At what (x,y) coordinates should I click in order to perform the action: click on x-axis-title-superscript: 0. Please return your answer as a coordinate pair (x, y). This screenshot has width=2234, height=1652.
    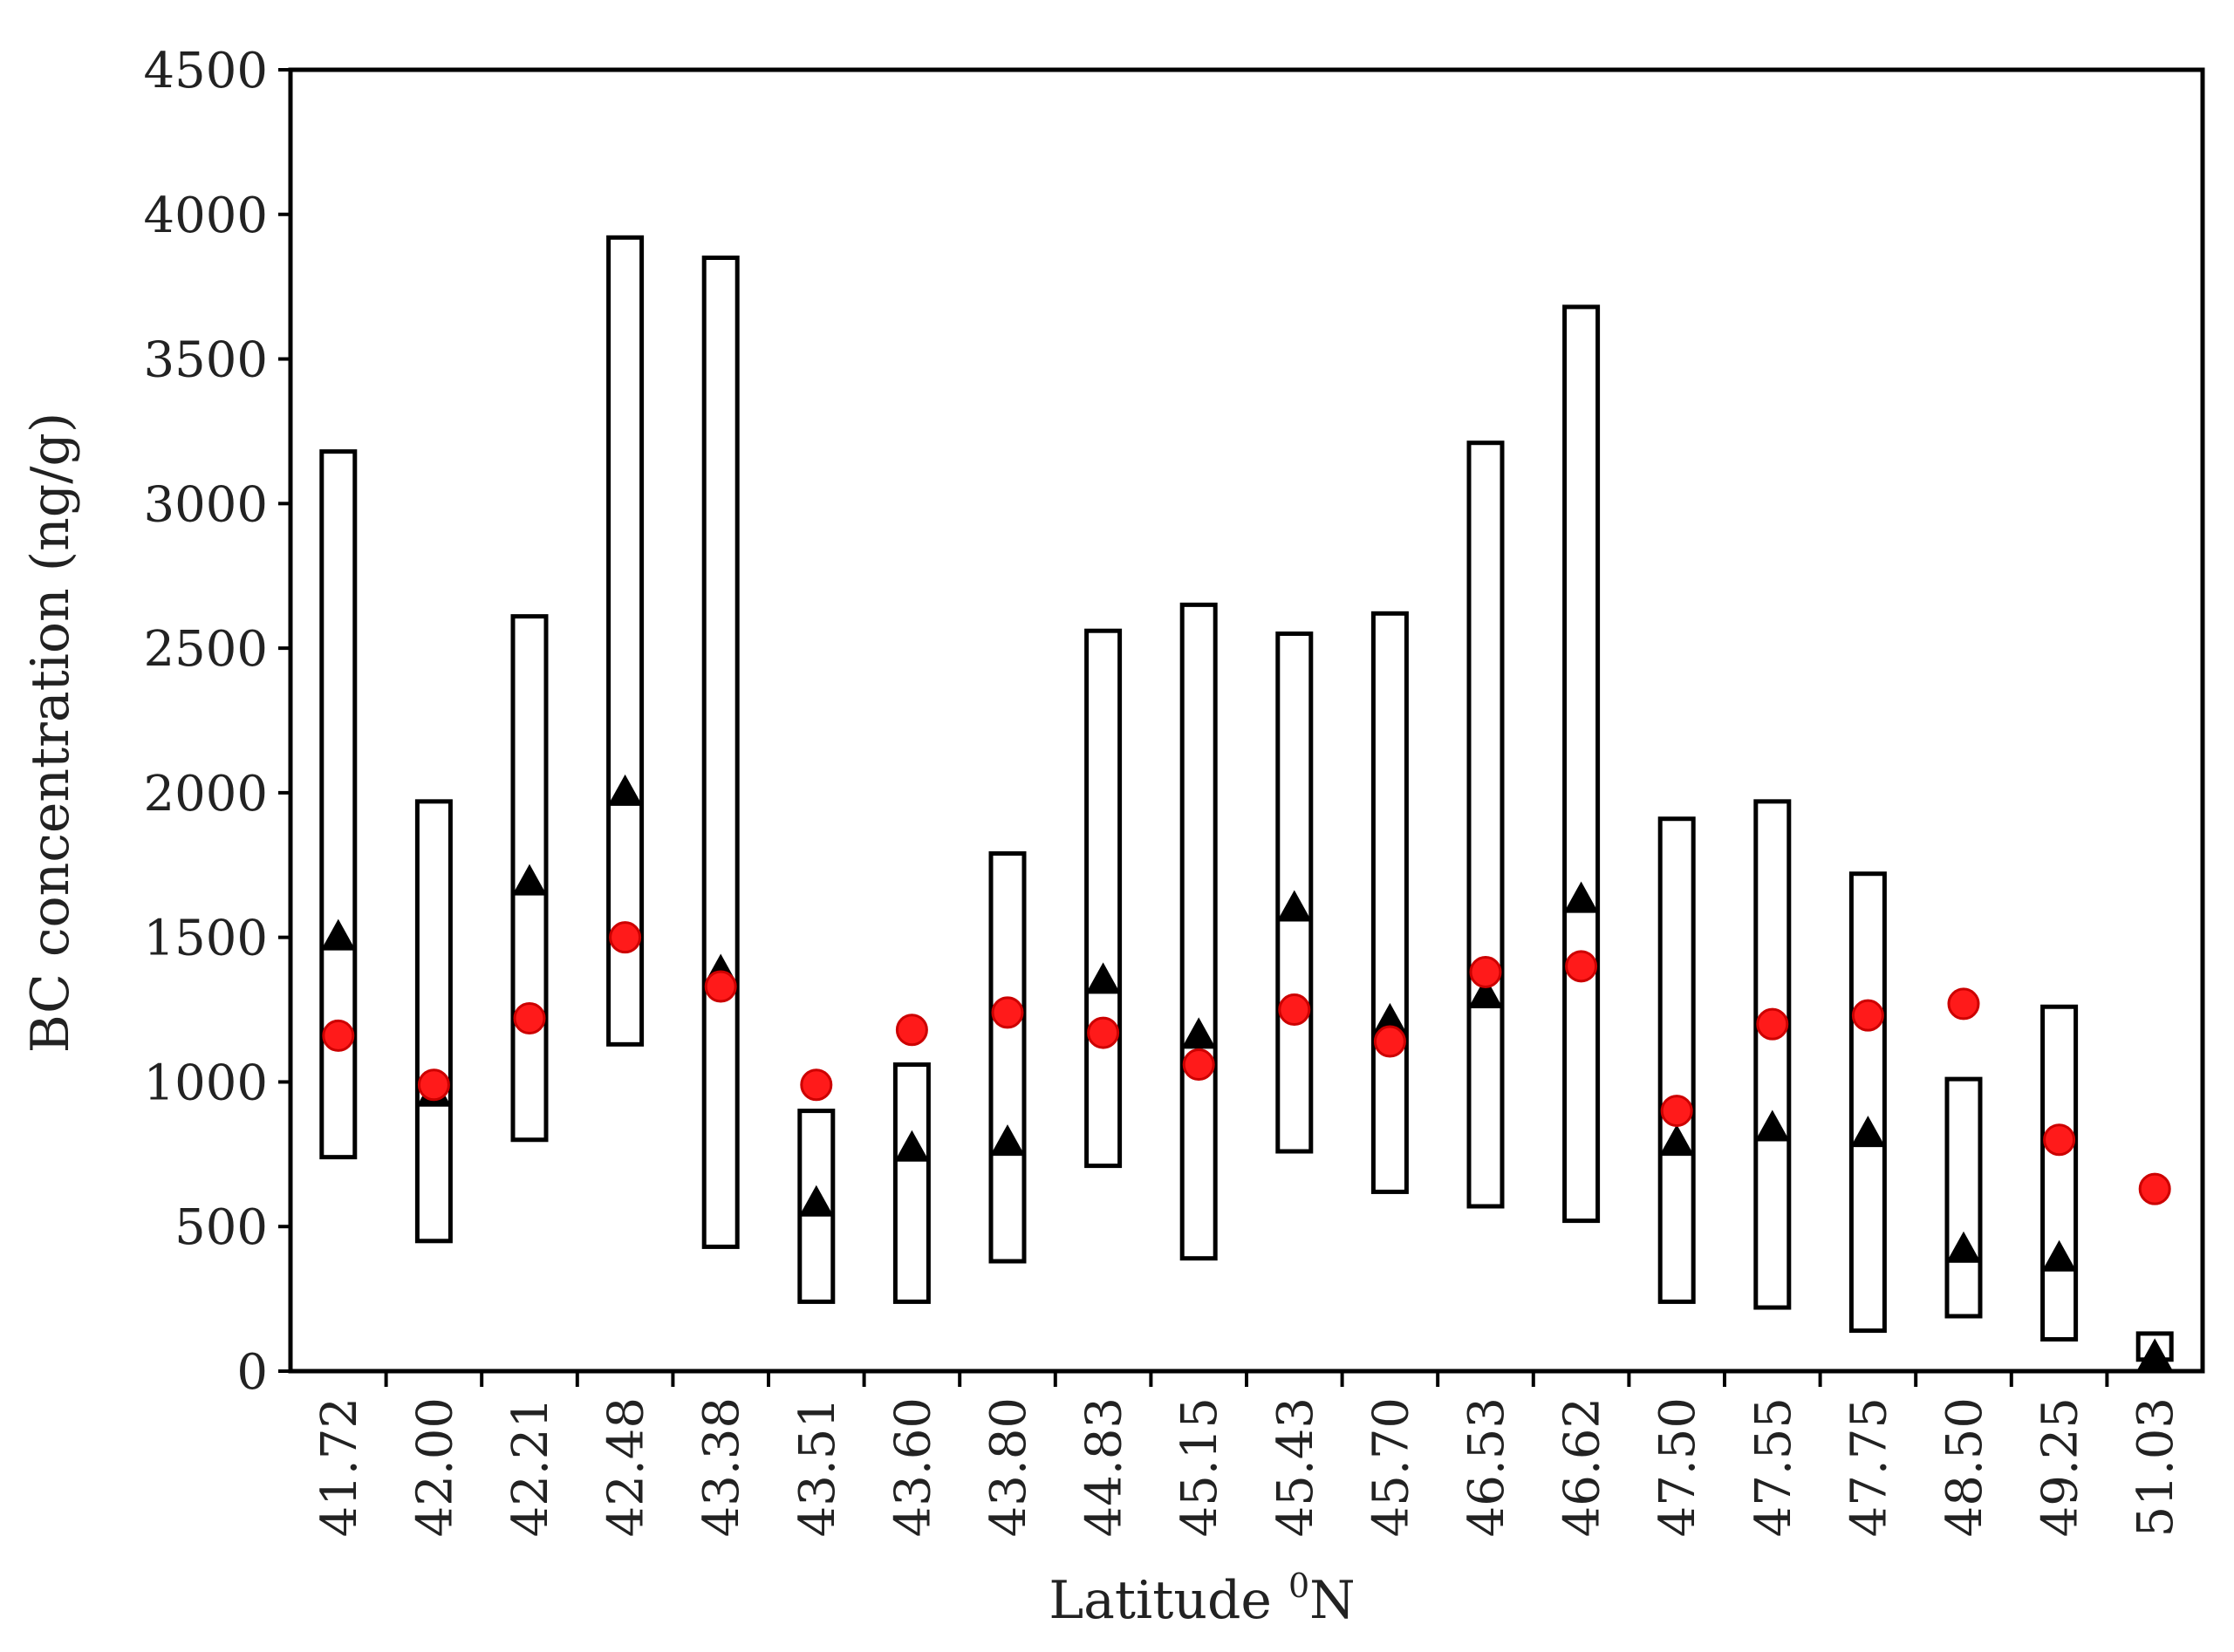
    Looking at the image, I should click on (1298, 1586).